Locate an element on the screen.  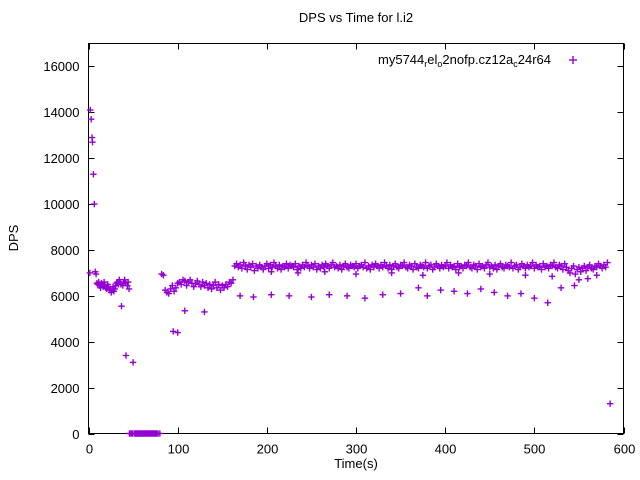
x-tick-label: 300 is located at coordinates (357, 449).